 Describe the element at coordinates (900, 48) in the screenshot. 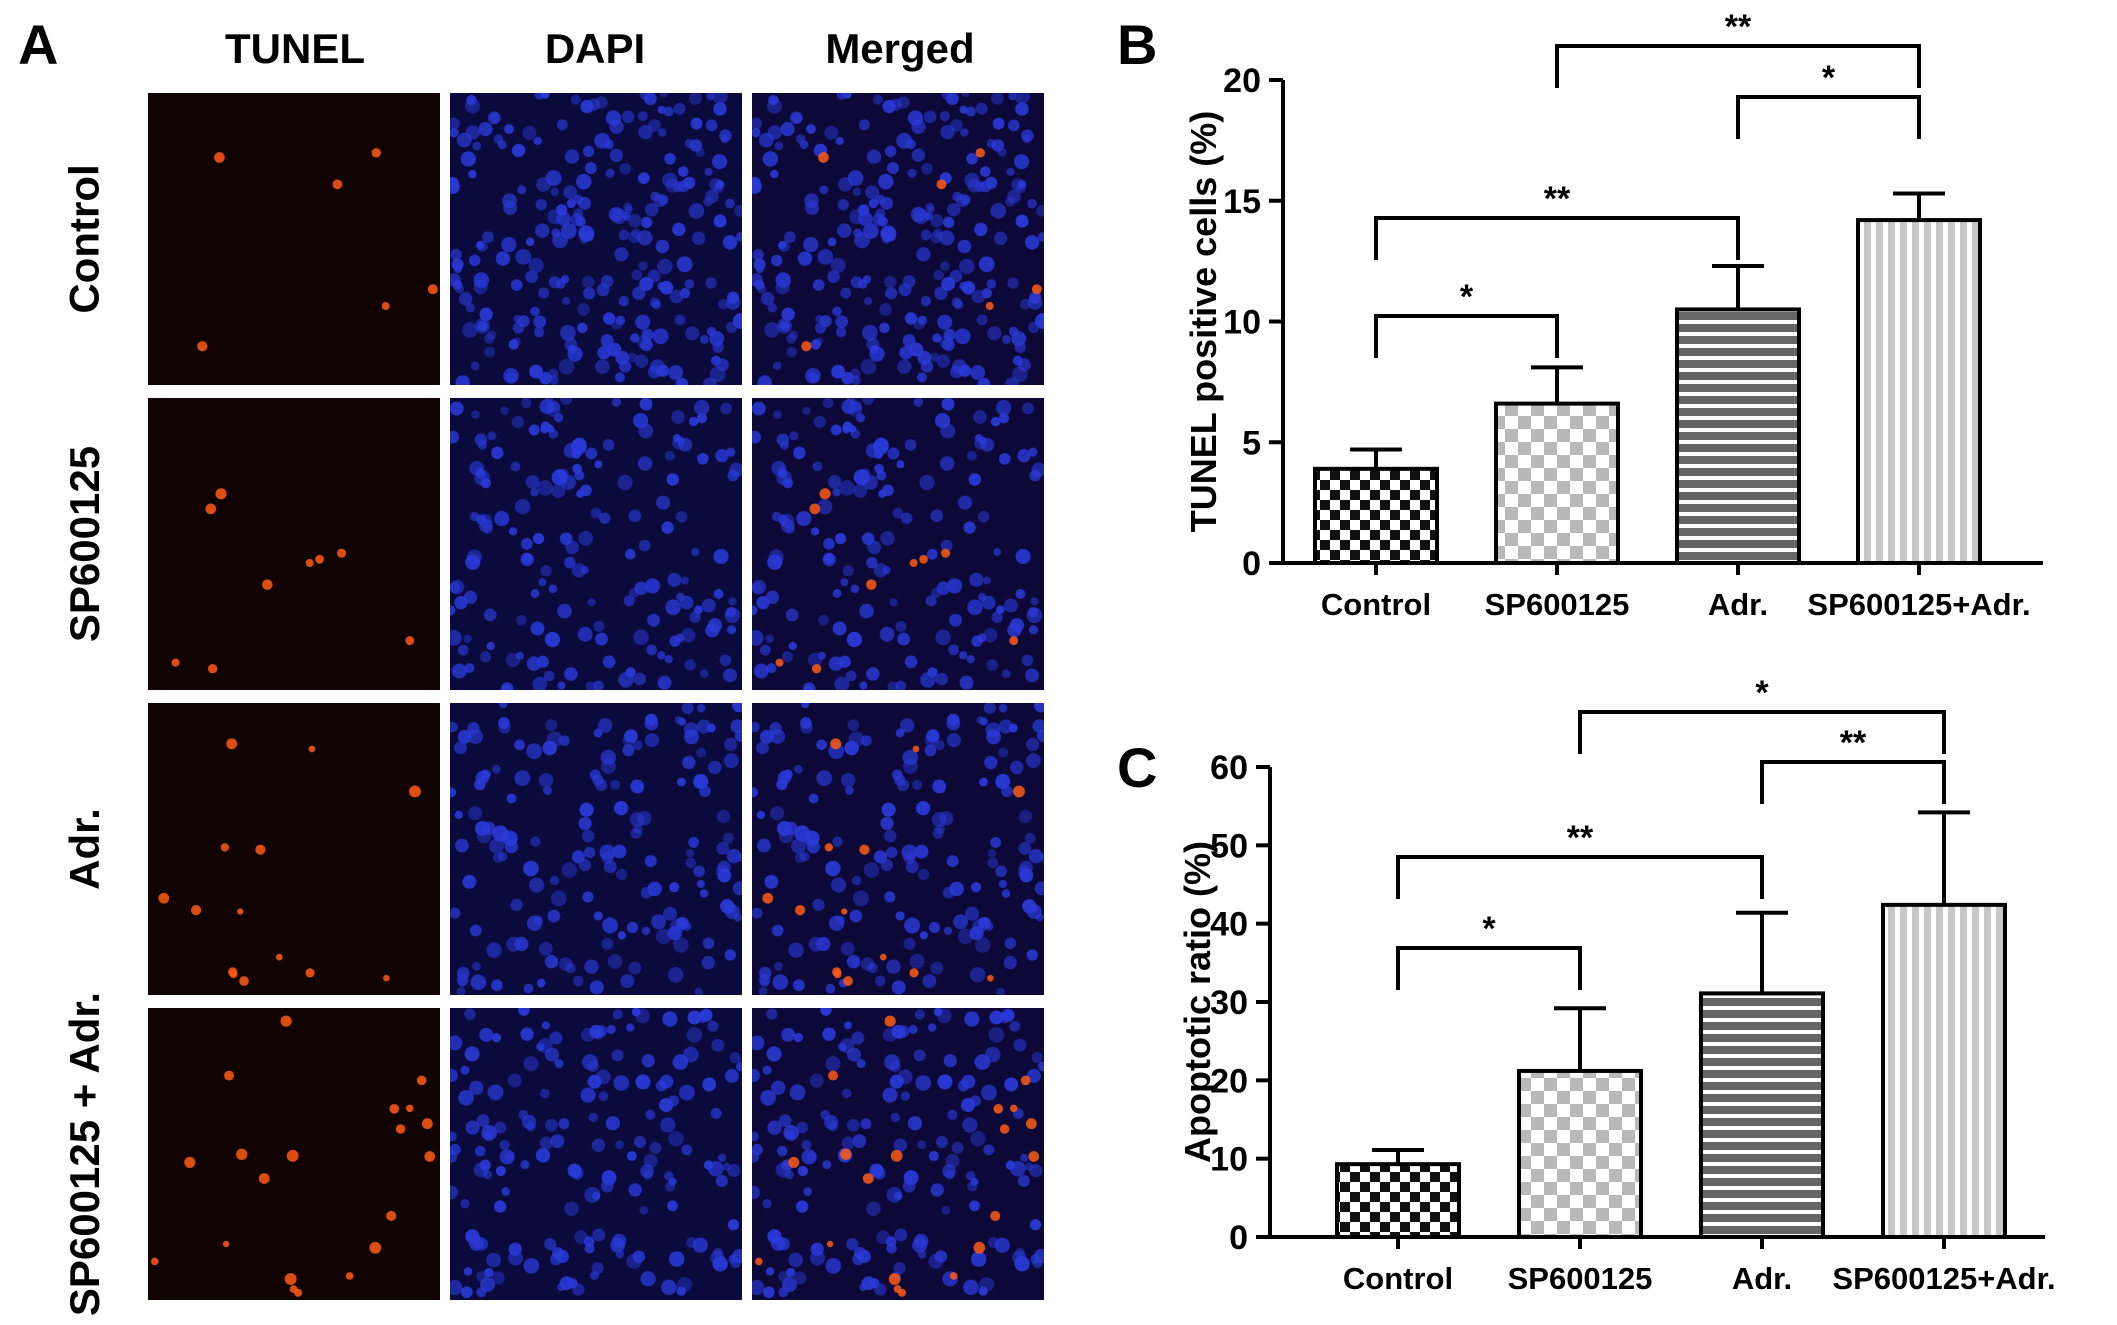

I see `col-header-merged: Merged` at that location.